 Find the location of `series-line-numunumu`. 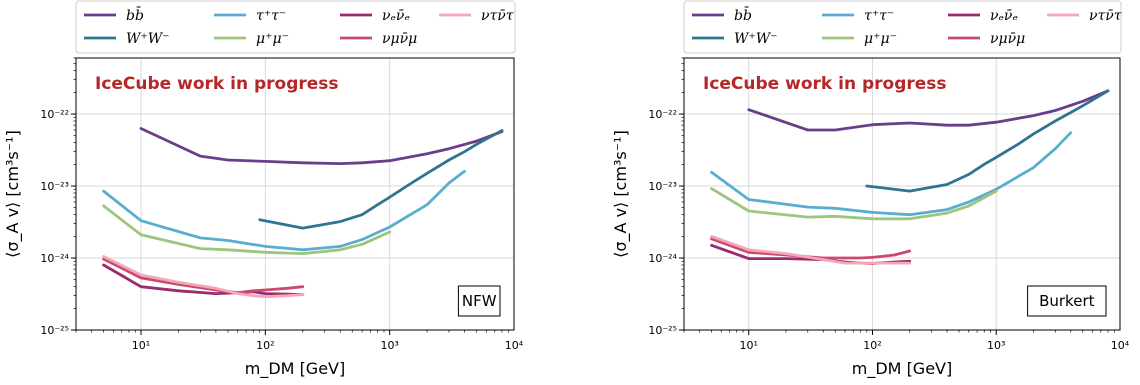

series-line-numunumu is located at coordinates (811, 248).